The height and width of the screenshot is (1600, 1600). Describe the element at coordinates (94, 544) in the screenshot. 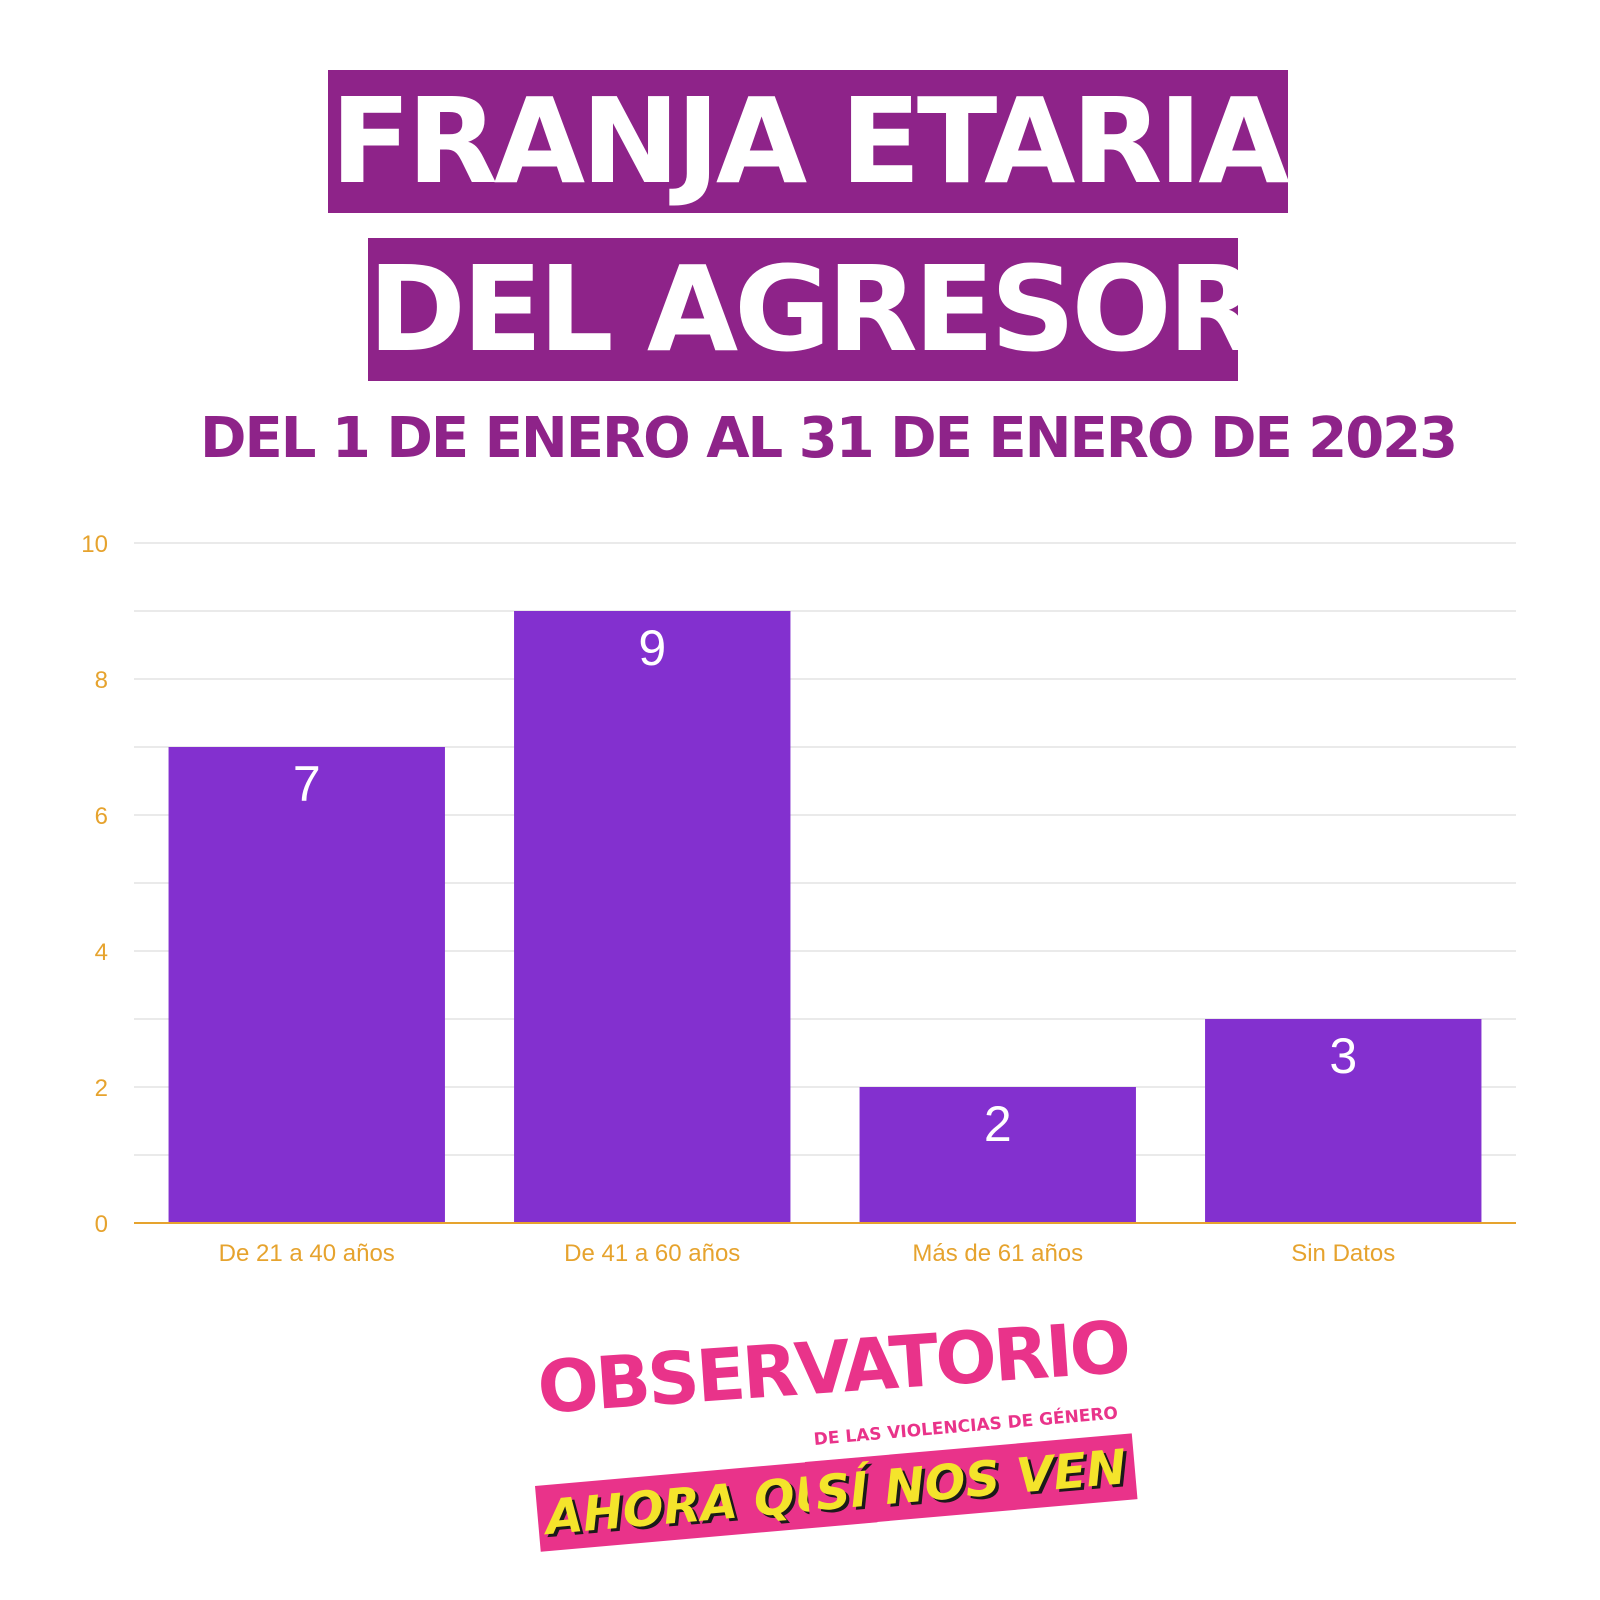

I see `y-tick-label: 10` at that location.